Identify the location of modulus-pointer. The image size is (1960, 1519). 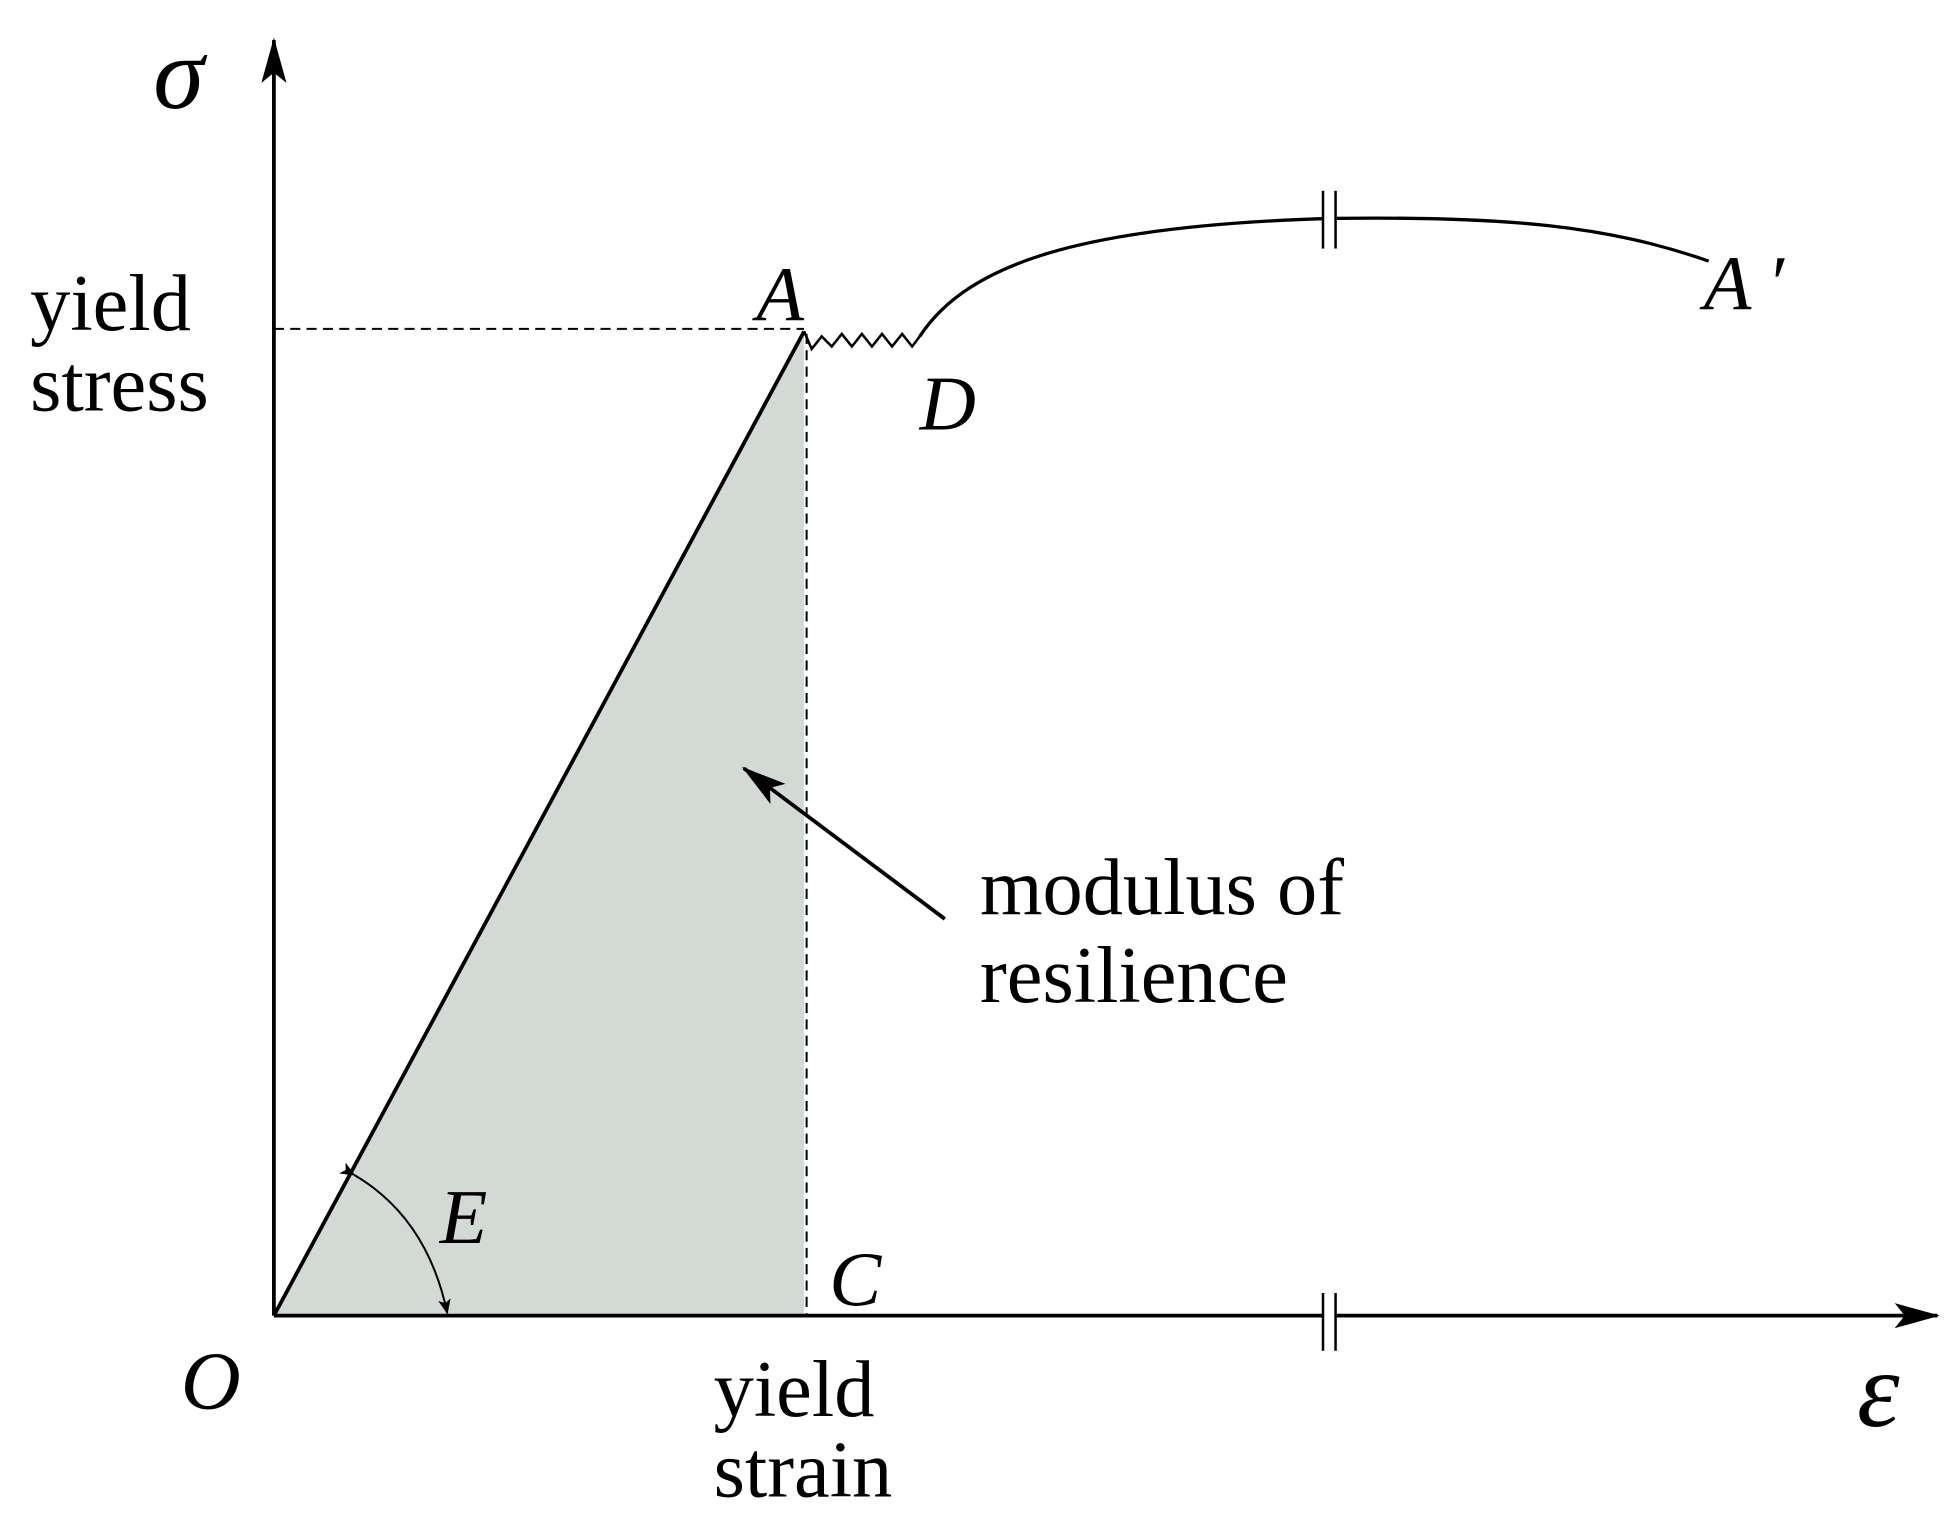
(843, 843).